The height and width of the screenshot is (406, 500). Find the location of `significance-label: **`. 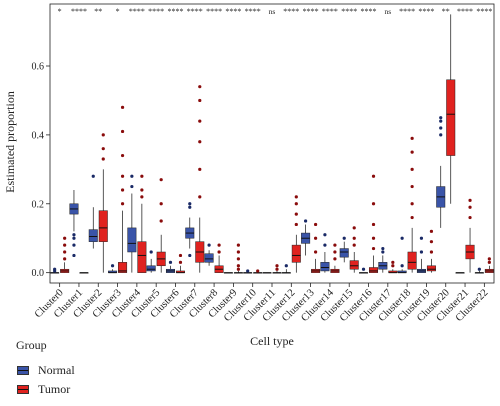

significance-label: ** is located at coordinates (446, 11).